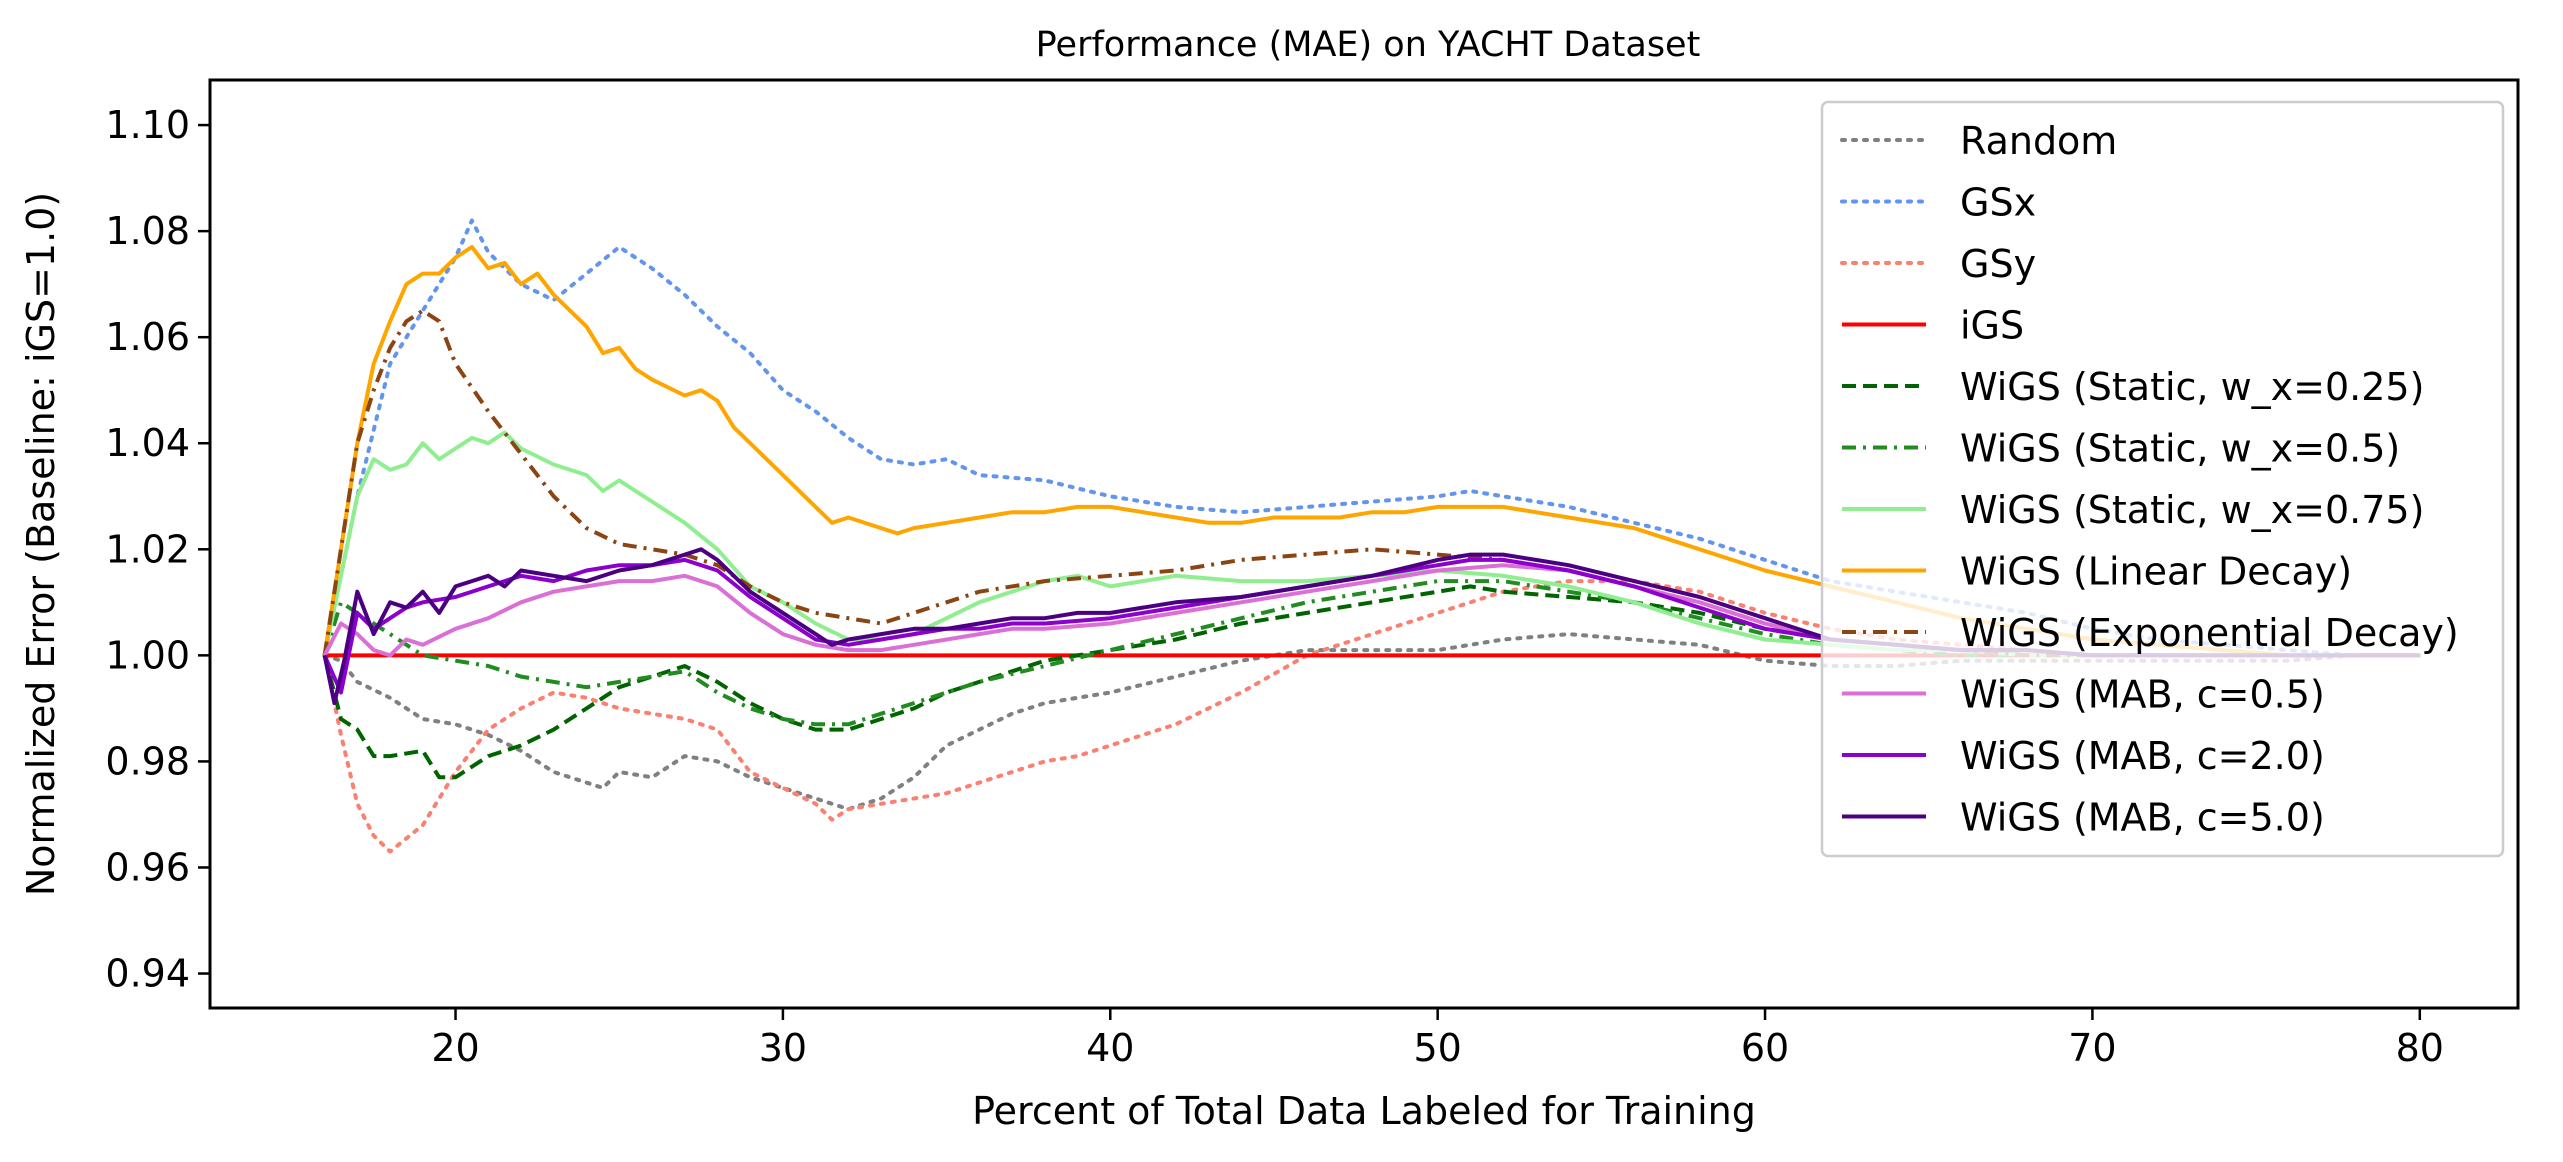 The width and height of the screenshot is (2563, 1162). I want to click on y-tick-label: 1.02, so click(147, 549).